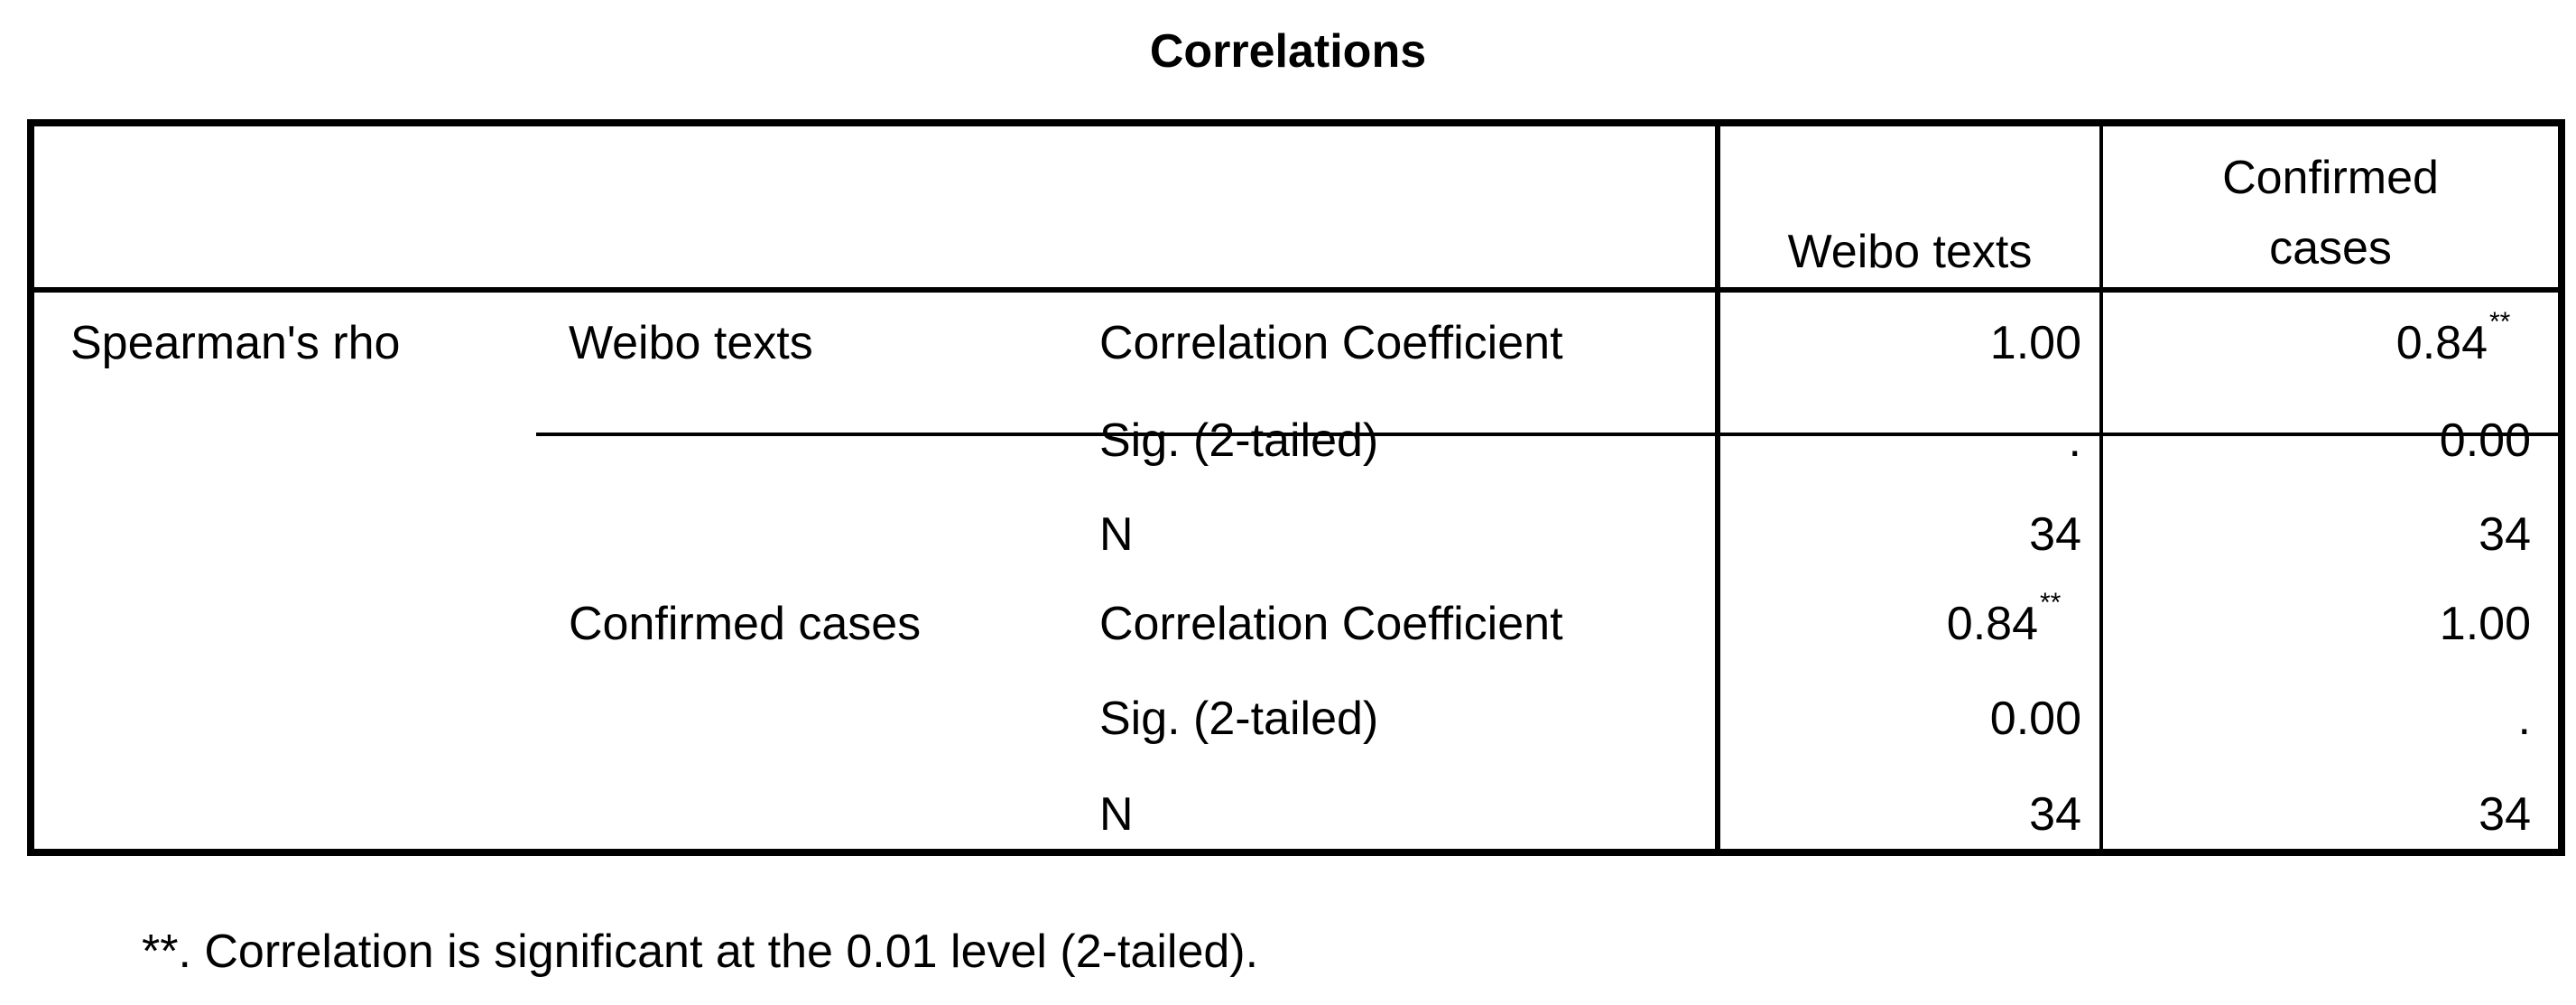  Describe the element at coordinates (745, 624) in the screenshot. I see `variable-label-confirmed-cases: Confirmed cases` at that location.